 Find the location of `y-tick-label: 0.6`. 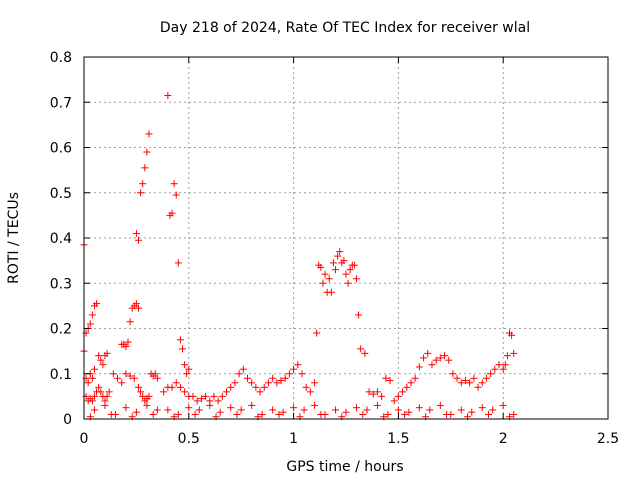

y-tick-label: 0.6 is located at coordinates (61, 149).